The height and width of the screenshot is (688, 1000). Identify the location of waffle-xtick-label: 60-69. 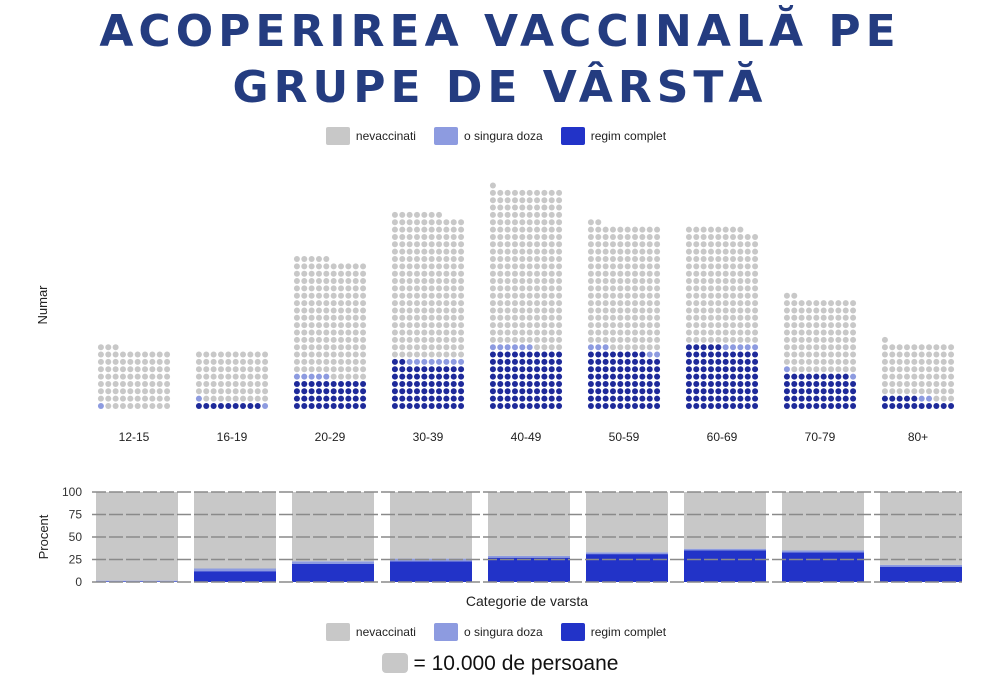
(722, 437).